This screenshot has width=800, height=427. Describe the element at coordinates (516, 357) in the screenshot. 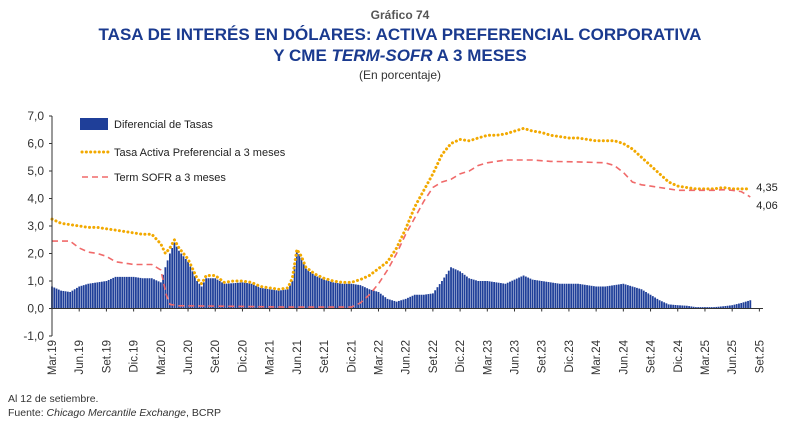

I see `x-tick-label: Jun.23` at that location.